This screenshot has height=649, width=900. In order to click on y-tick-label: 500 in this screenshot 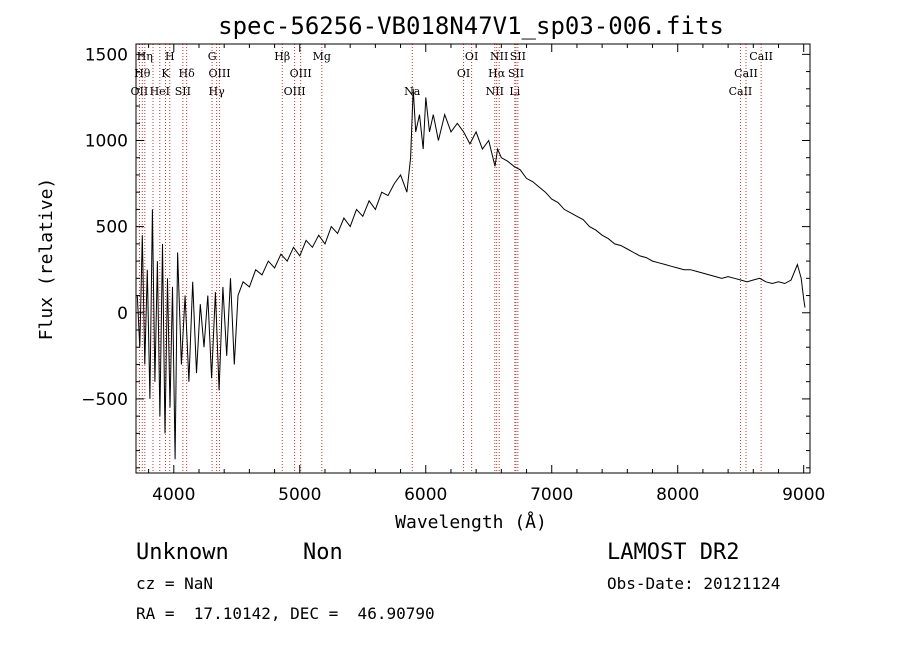, I will do `click(112, 228)`.